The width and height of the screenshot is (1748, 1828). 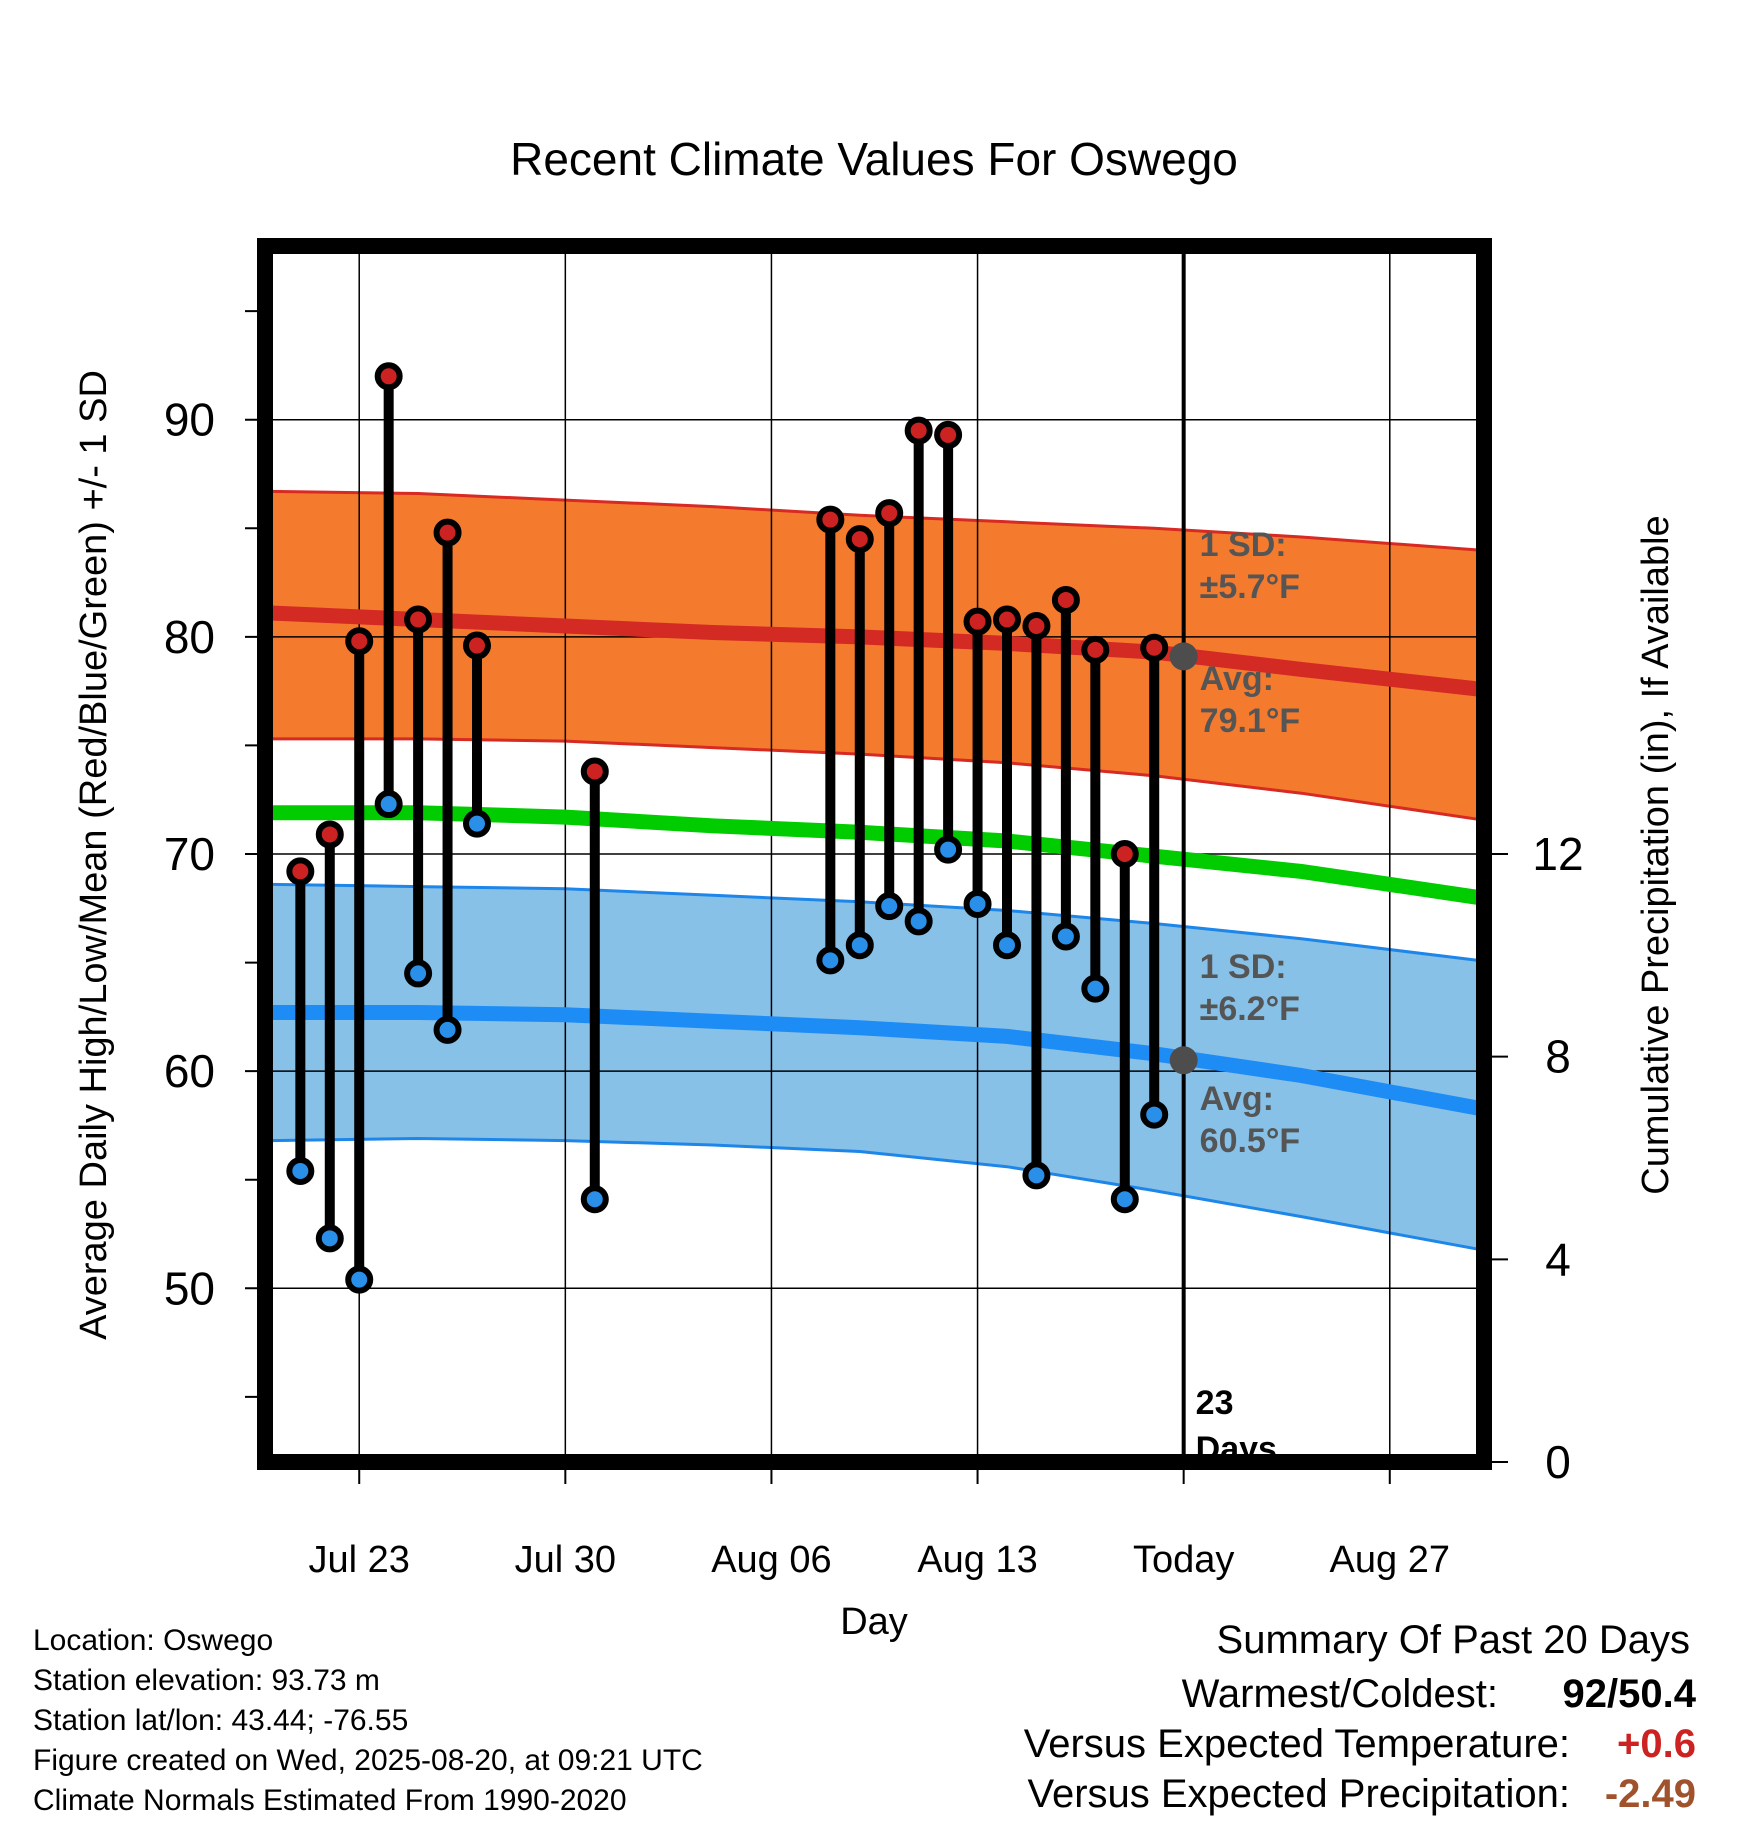 I want to click on x-tick-label: Aug 13, so click(x=977, y=1560).